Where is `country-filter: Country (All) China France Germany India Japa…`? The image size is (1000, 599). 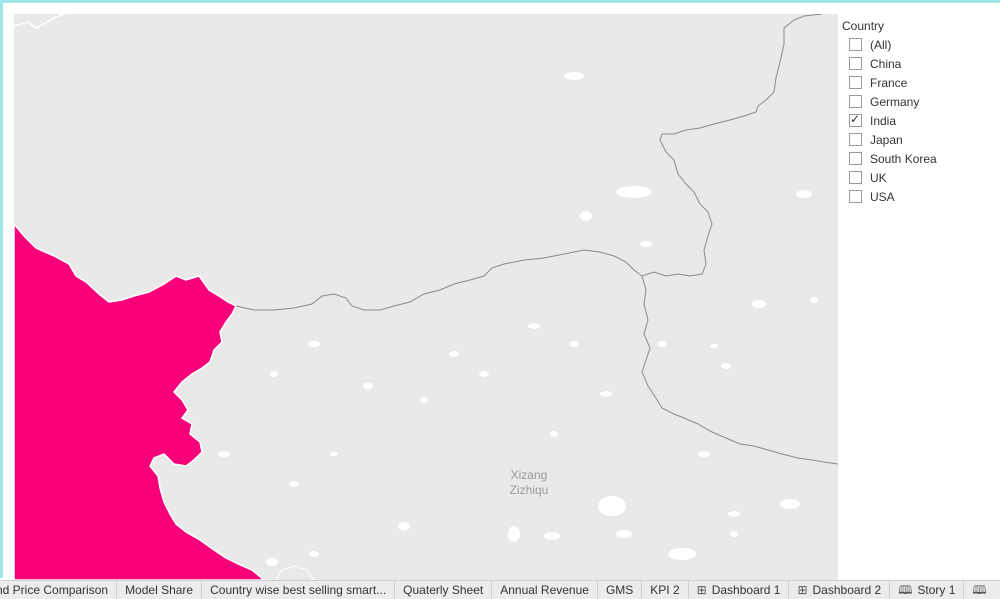
country-filter: Country (All) China France Germany India Japa… is located at coordinates (921, 111).